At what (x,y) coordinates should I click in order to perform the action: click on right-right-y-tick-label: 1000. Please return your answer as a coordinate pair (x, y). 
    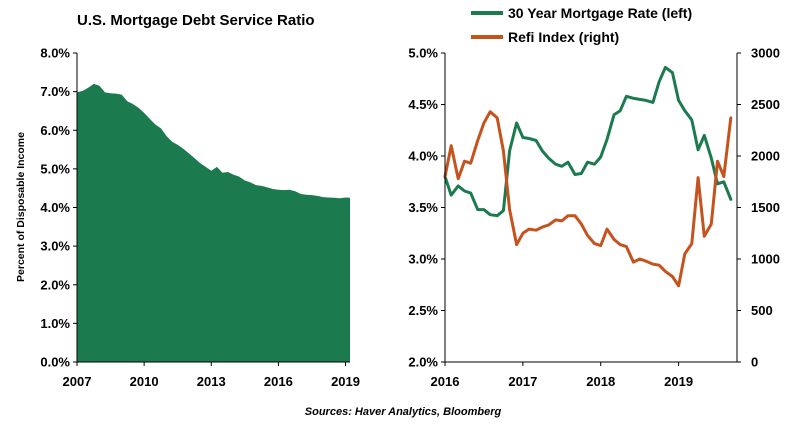
    Looking at the image, I should click on (765, 259).